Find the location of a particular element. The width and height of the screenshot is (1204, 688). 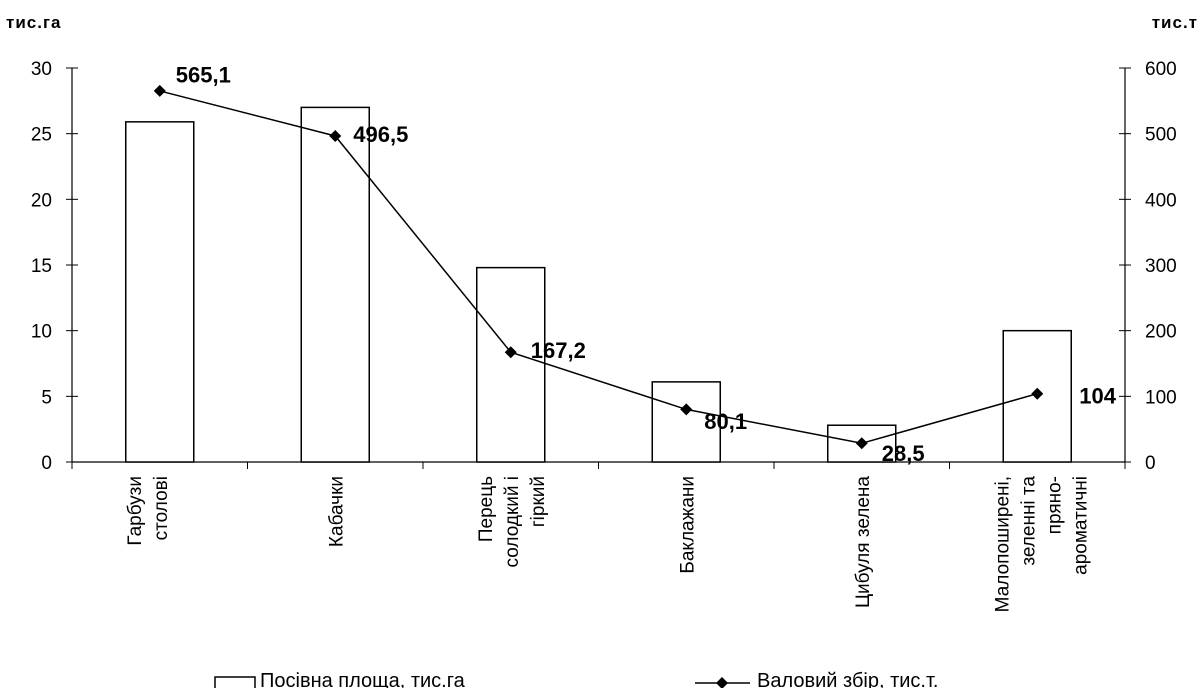

data-label: 496,5 is located at coordinates (380, 134).